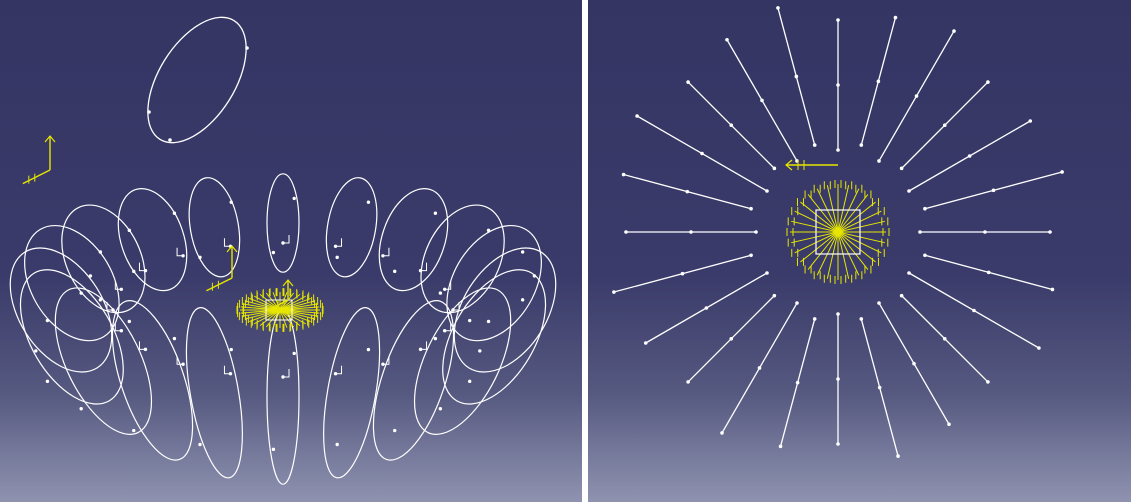 This screenshot has width=1131, height=502. Describe the element at coordinates (279, 310) in the screenshot. I see `center-square` at that location.